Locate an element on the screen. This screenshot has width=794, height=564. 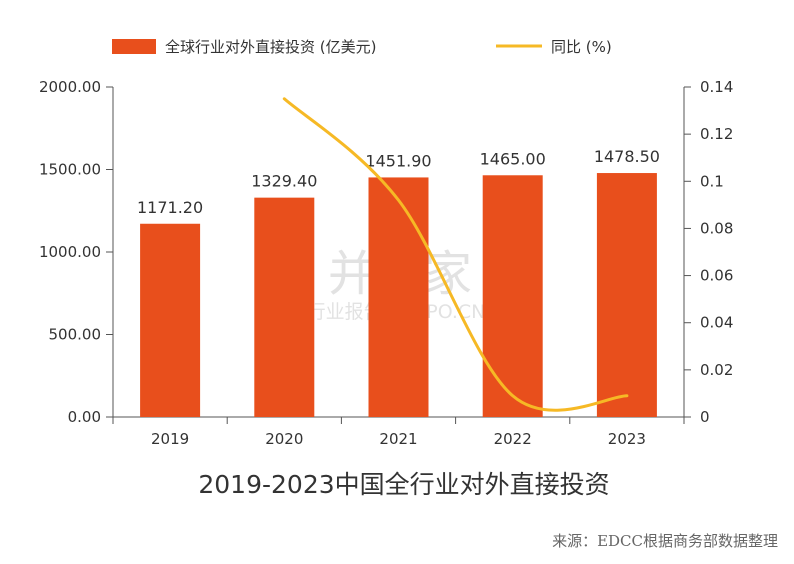
y-right-tick-label: 0.02 is located at coordinates (716, 370).